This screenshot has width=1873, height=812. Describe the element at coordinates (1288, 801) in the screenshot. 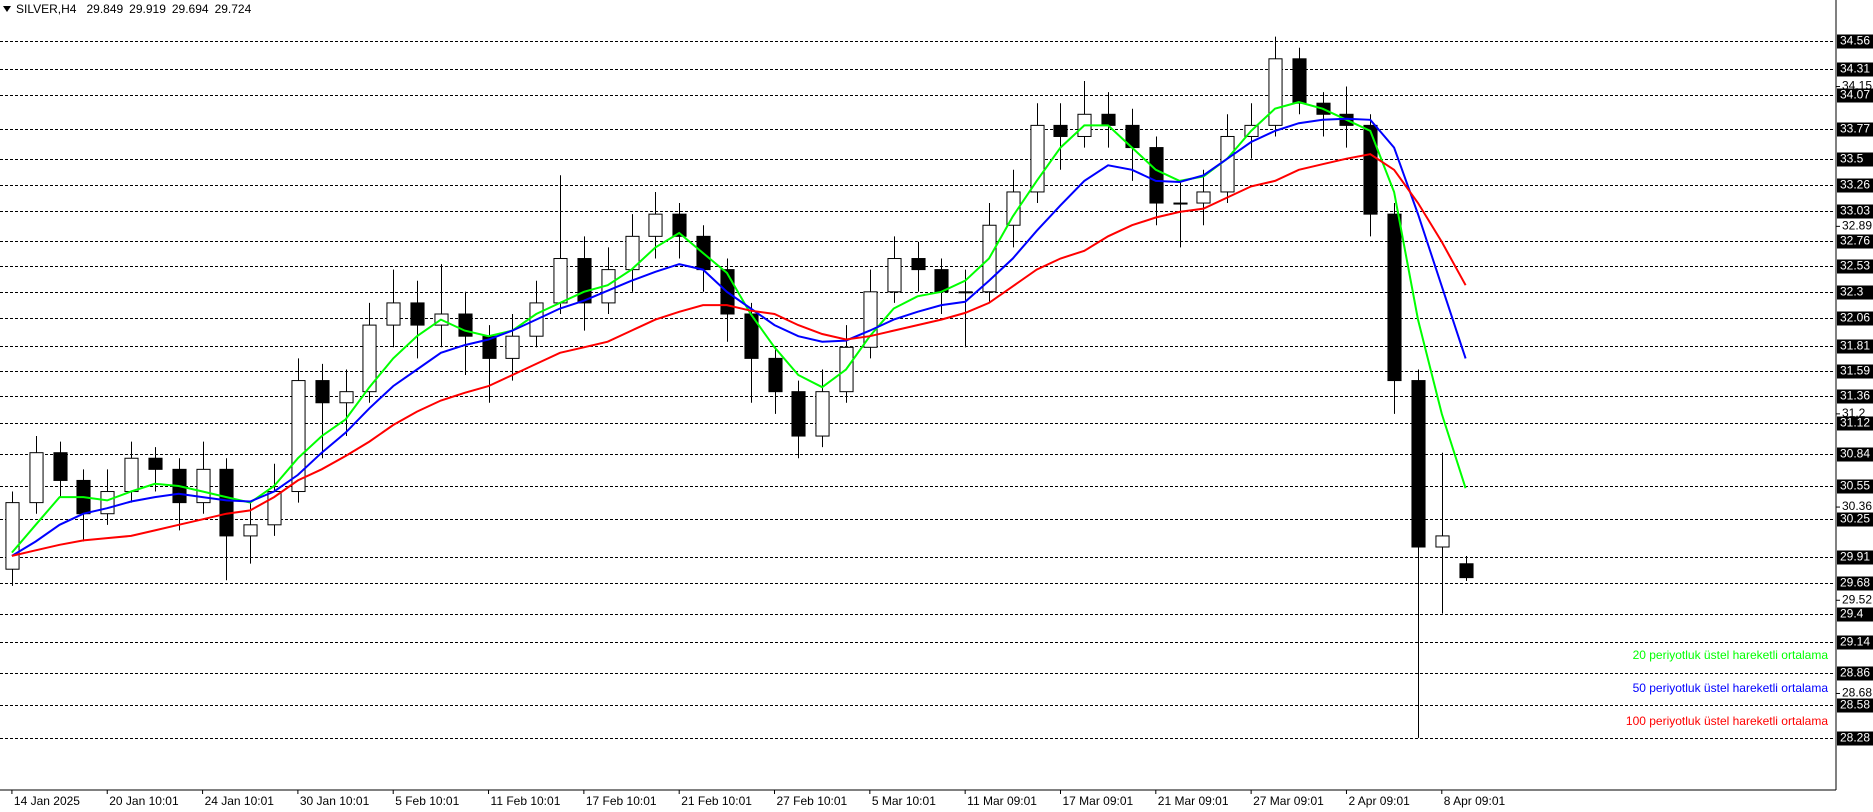

I see `x-tick-label: 27 Mar 09:01` at that location.